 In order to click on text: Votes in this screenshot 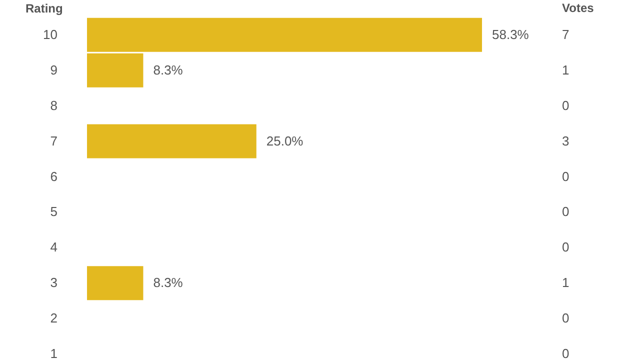, I will do `click(578, 8)`.